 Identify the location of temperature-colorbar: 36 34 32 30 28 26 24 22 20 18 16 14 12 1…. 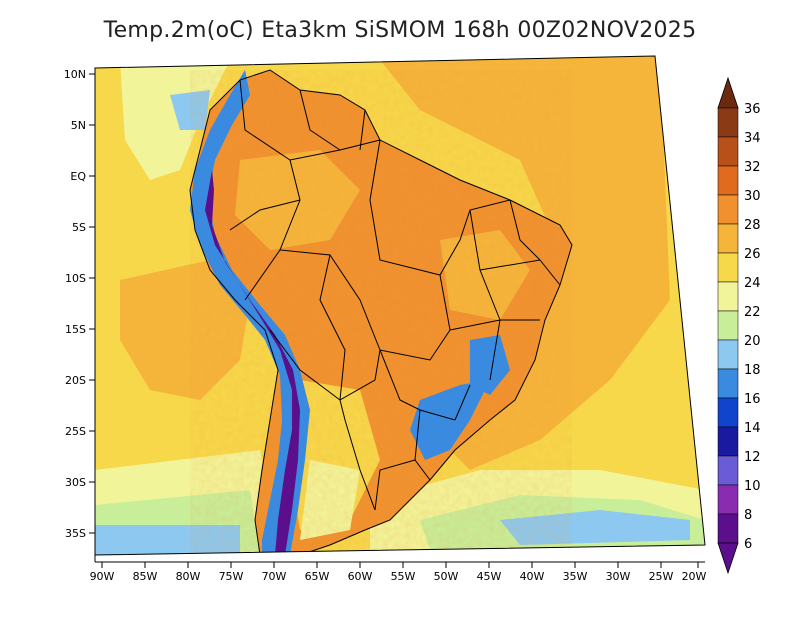
(739, 325).